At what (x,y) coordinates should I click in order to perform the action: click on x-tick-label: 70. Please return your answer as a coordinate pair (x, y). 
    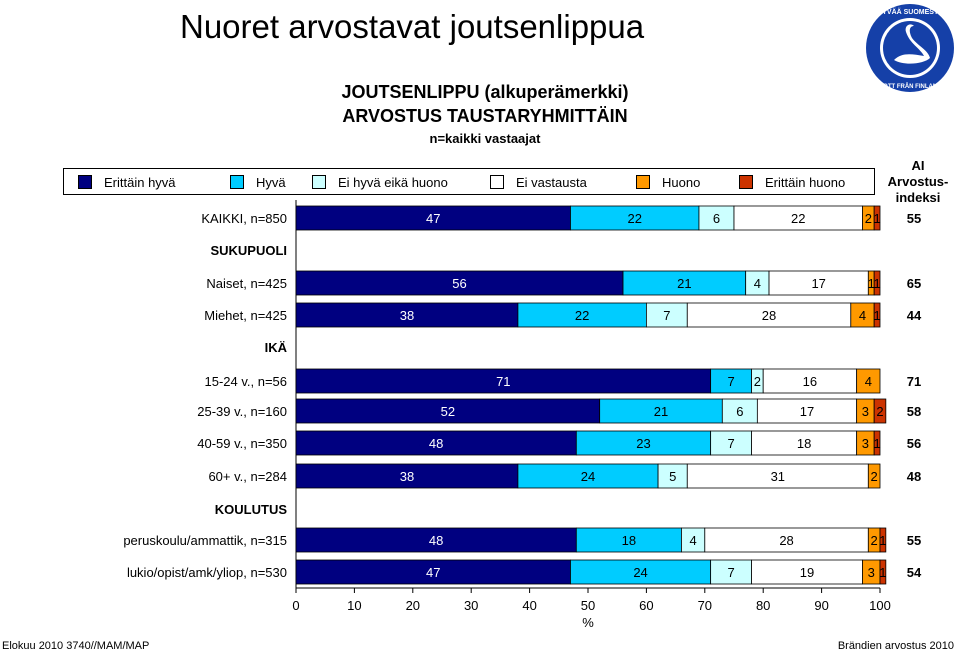
    Looking at the image, I should click on (705, 605).